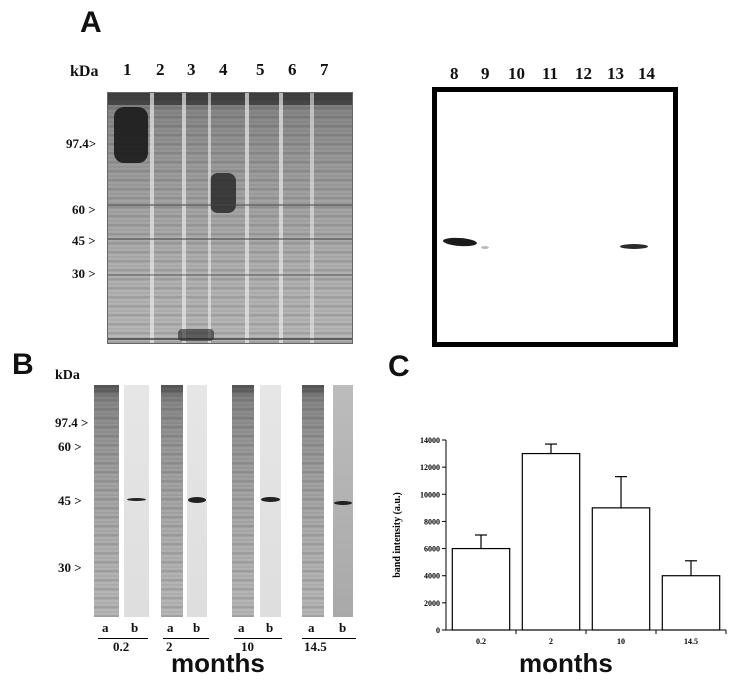  What do you see at coordinates (370, 75) in the screenshot?
I see `panel-a-blot-lane-numbers: 8 9 10 11 12 13 14` at bounding box center [370, 75].